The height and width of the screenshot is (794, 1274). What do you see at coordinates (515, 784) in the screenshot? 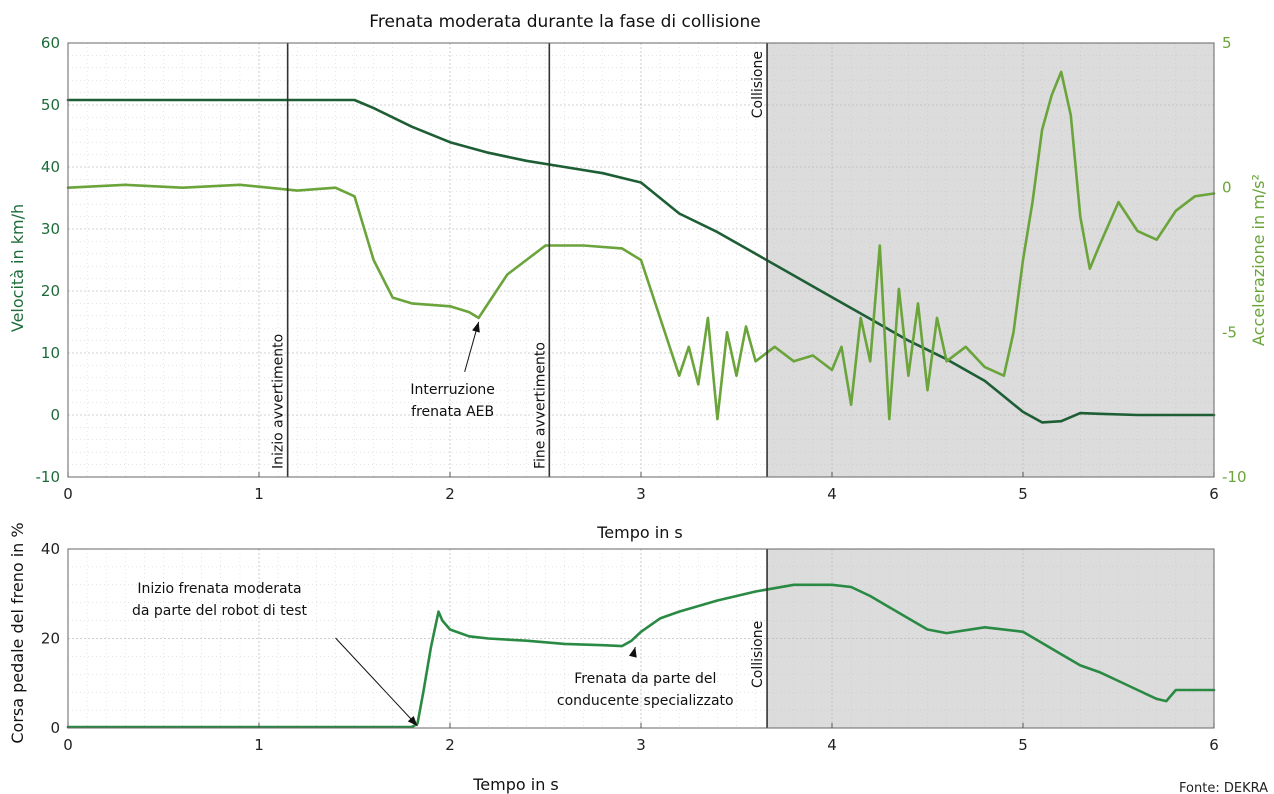
I see `pedal-x-axis-label: Tempo in s` at bounding box center [515, 784].